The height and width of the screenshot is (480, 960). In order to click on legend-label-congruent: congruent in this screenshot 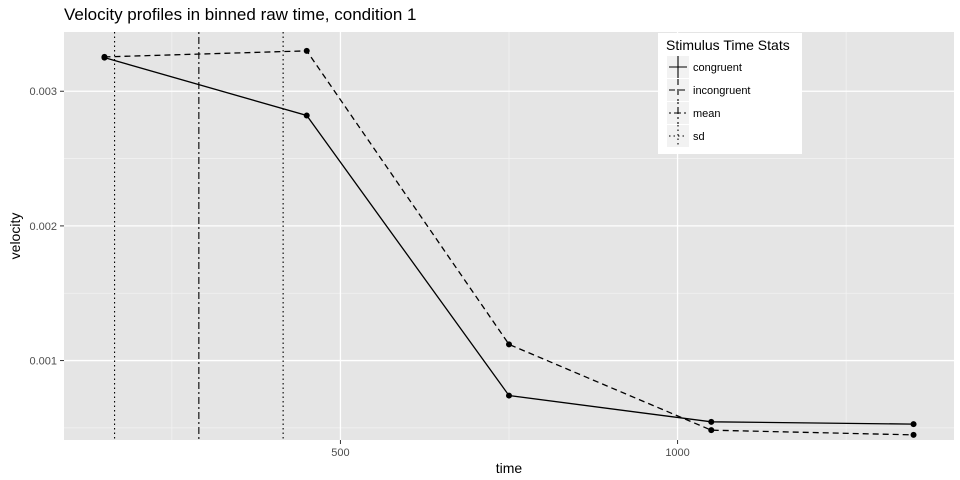, I will do `click(717, 68)`.